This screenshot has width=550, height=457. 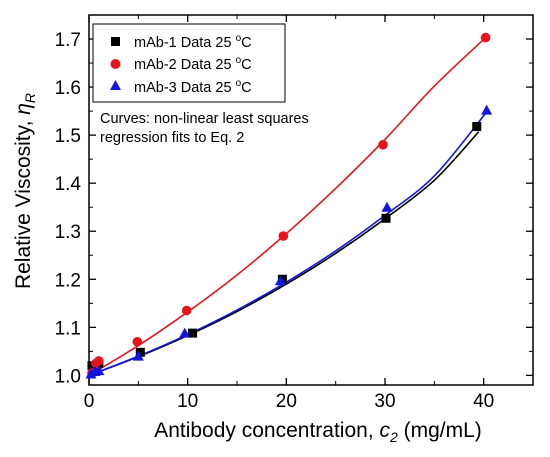 I want to click on x-axis-title: Antibody concentration, c2 (mg/mL), so click(x=318, y=432).